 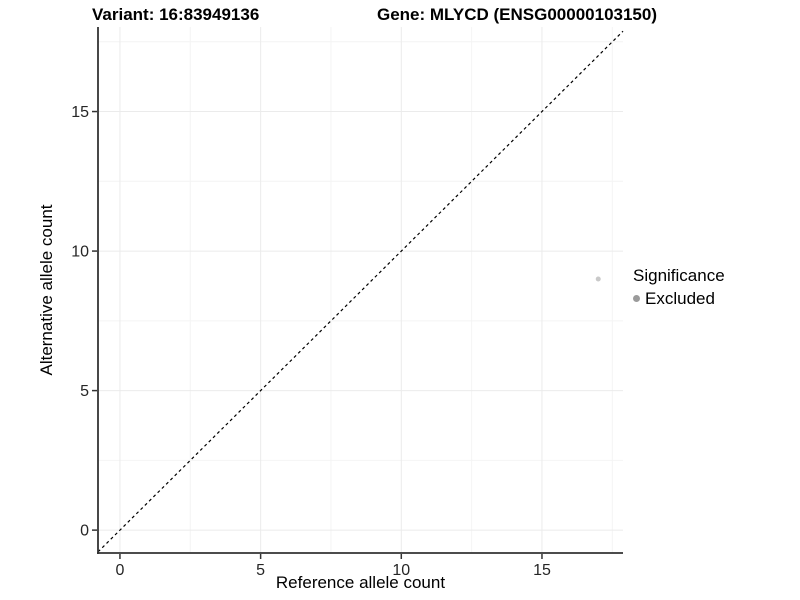 I want to click on x-tick-label: 10, so click(x=401, y=570).